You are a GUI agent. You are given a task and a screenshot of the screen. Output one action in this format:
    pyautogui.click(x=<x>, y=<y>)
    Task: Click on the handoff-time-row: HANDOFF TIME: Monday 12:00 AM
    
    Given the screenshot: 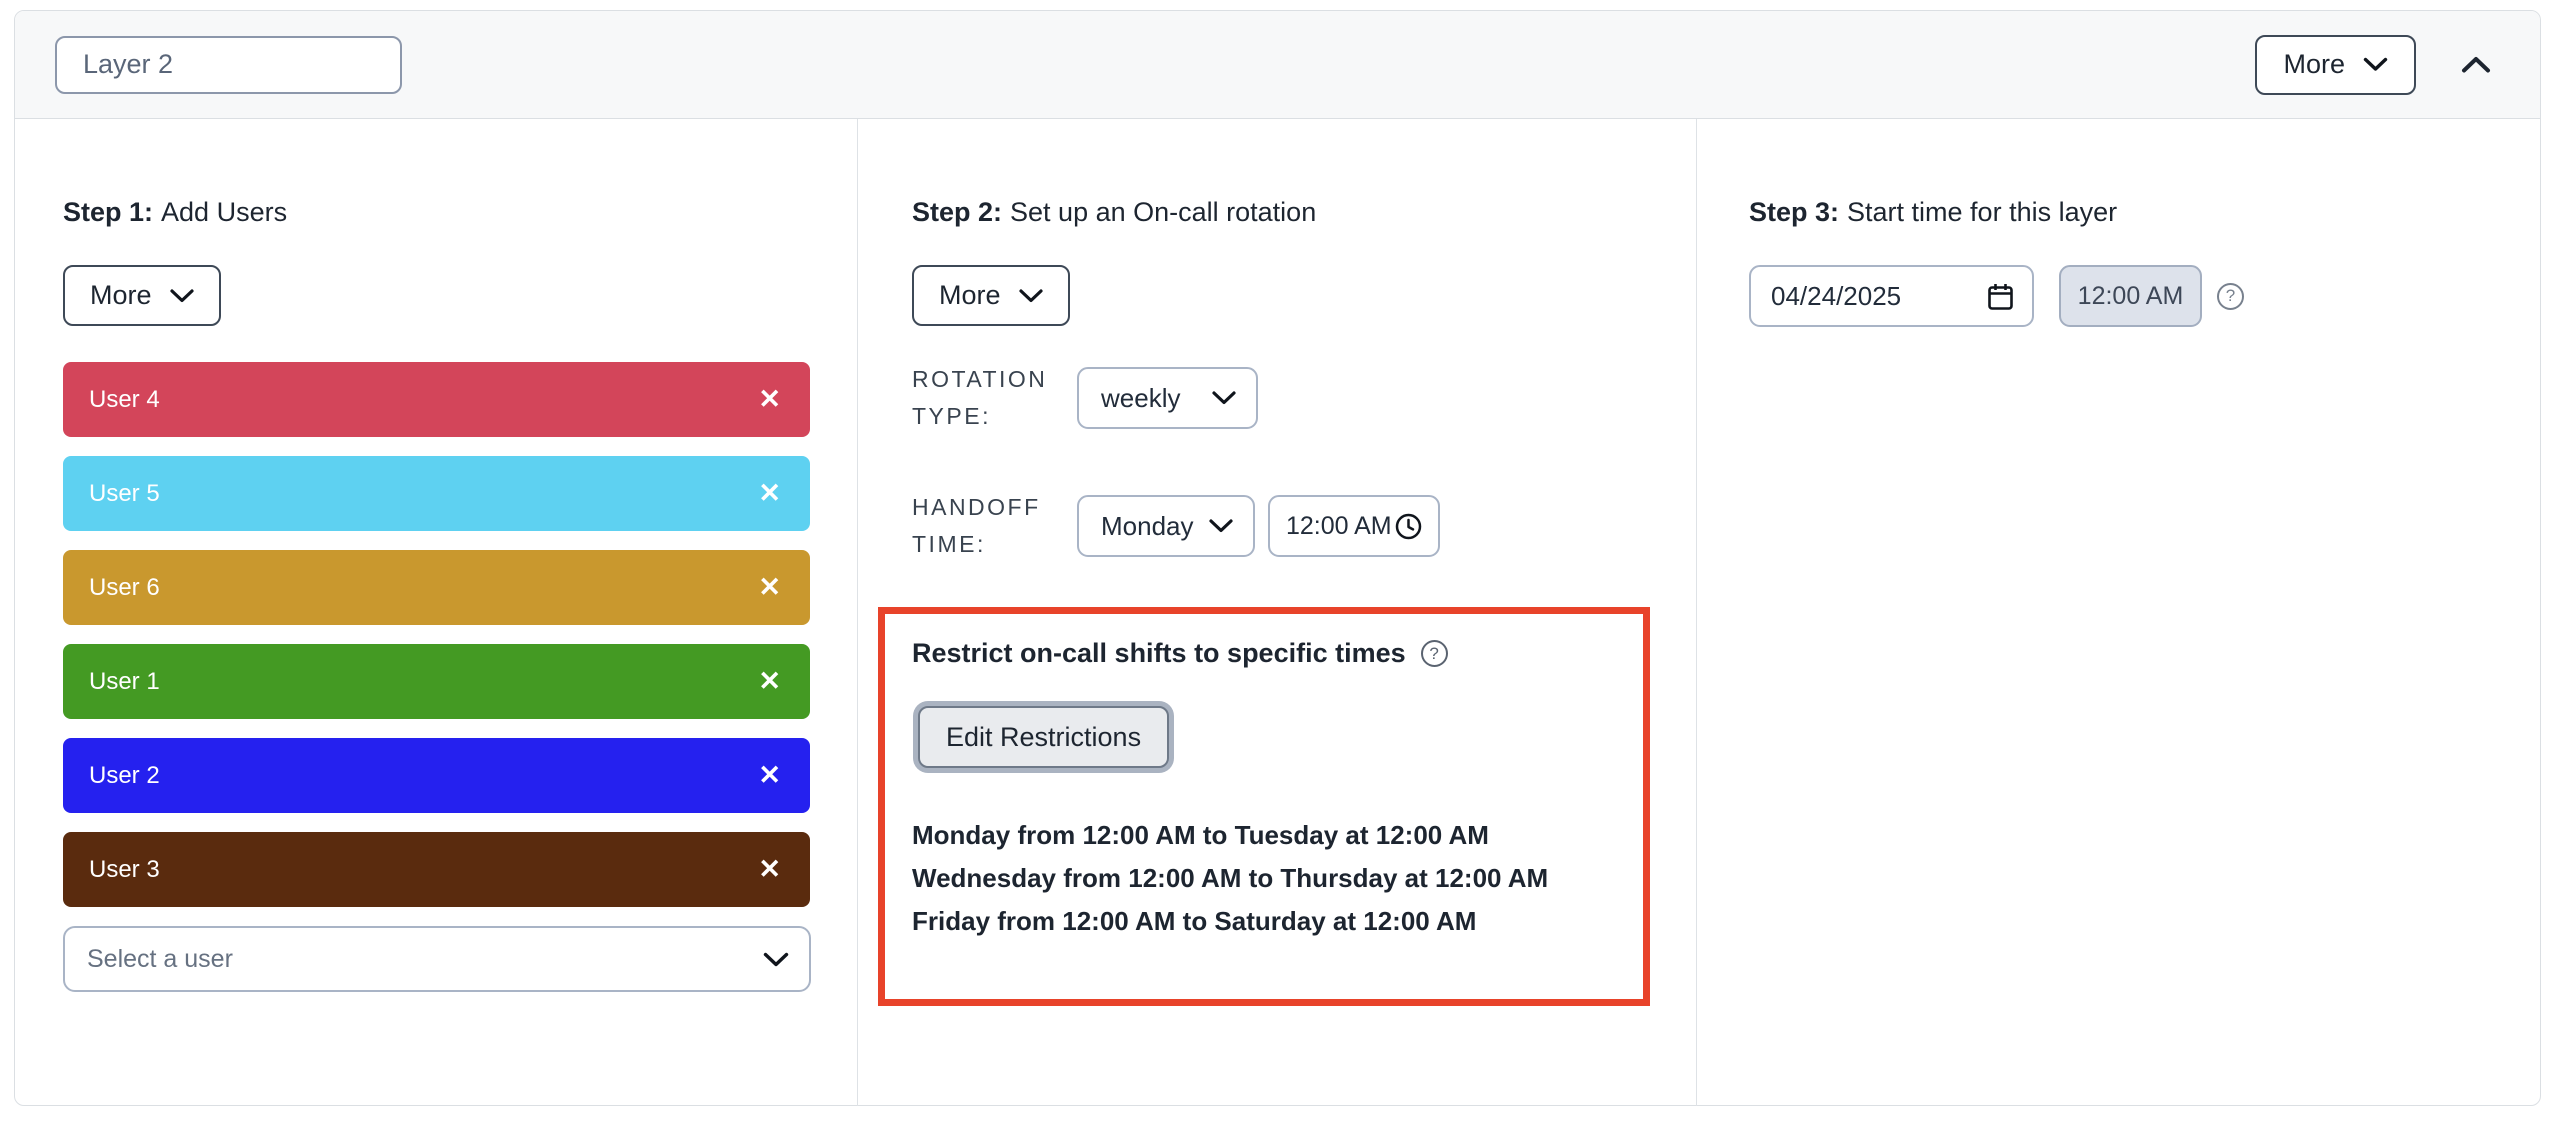 What is the action you would take?
    pyautogui.click(x=1286, y=526)
    